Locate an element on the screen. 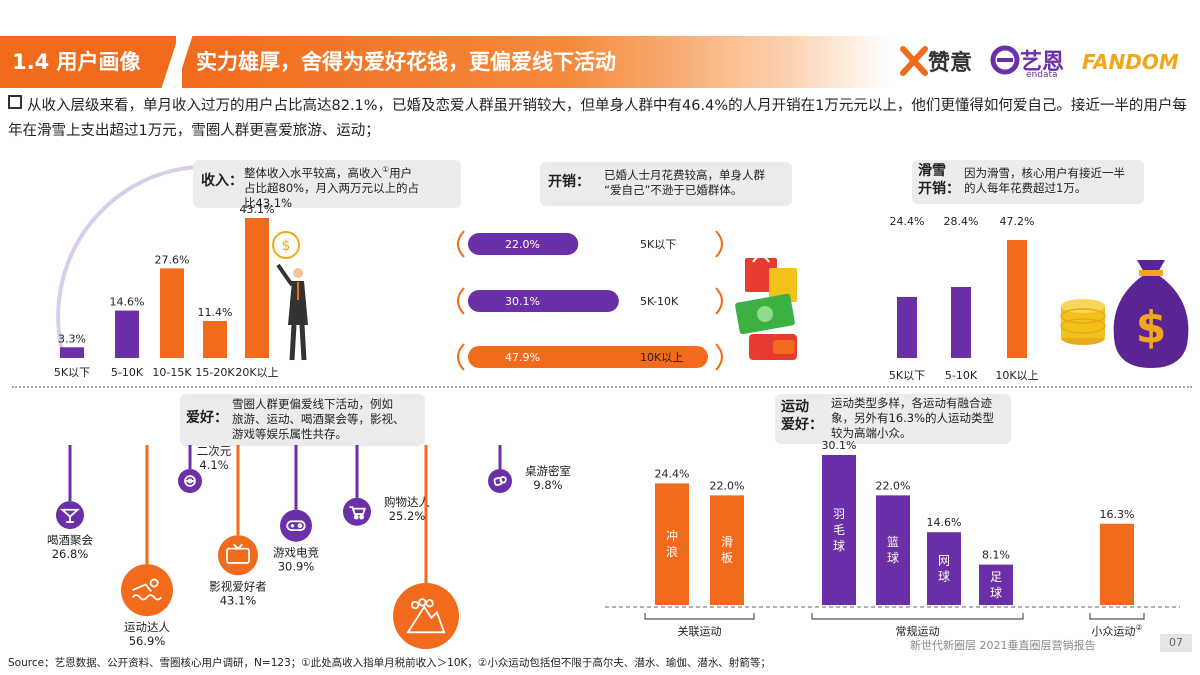 This screenshot has height=675, width=1200. spend-note-body: 已婚人士月花费较高，单身人群 “爱自己”不逊于已婚群体。 is located at coordinates (684, 183).